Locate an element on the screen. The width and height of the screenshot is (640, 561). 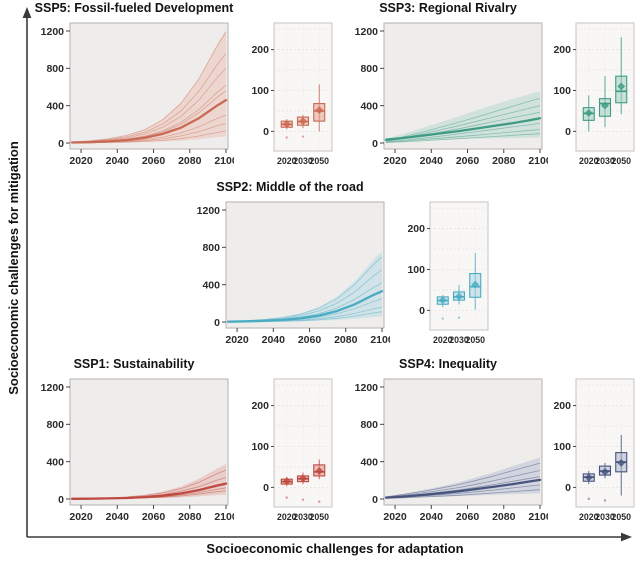
panel-title-ssp2: SSP2: Middle of the road is located at coordinates (290, 187).